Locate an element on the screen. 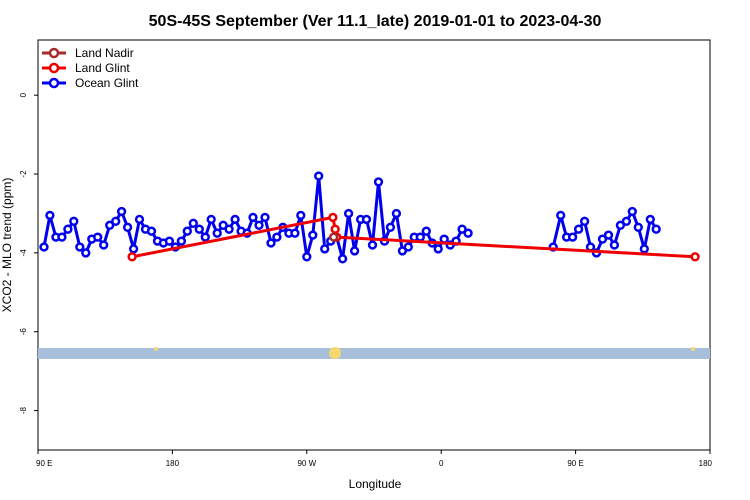  legend-label: Ocean Glint is located at coordinates (107, 83).